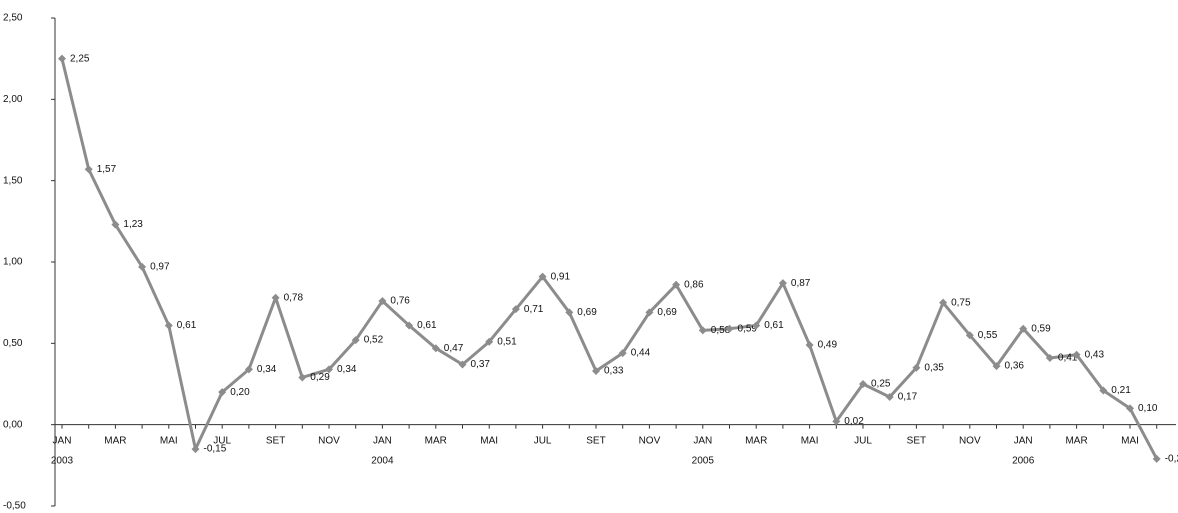  I want to click on y-tick-label: 1,50, so click(13, 180).